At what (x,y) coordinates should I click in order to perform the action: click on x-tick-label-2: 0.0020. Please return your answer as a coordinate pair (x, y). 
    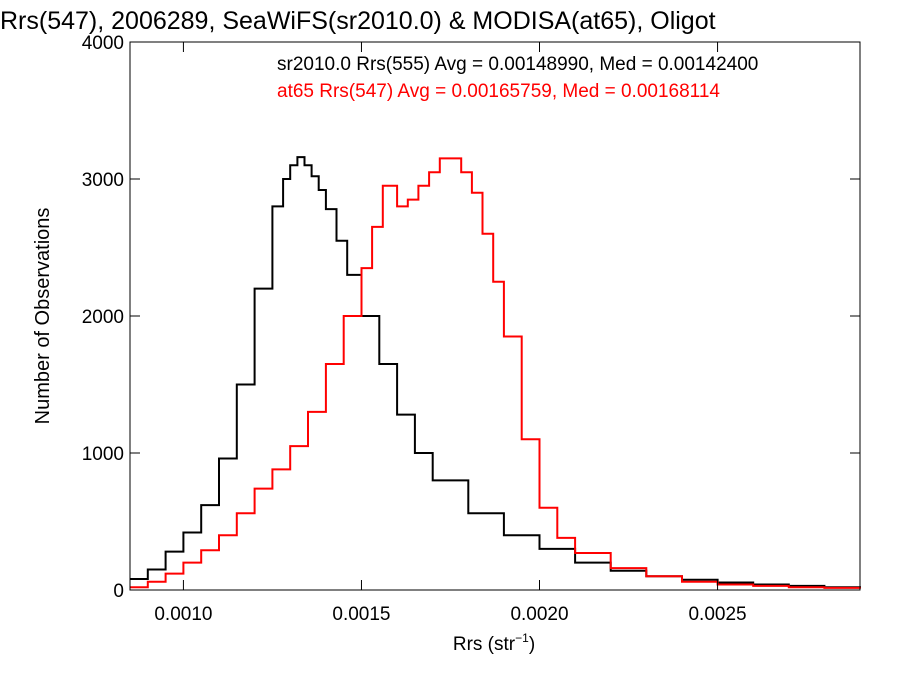
    Looking at the image, I should click on (539, 614).